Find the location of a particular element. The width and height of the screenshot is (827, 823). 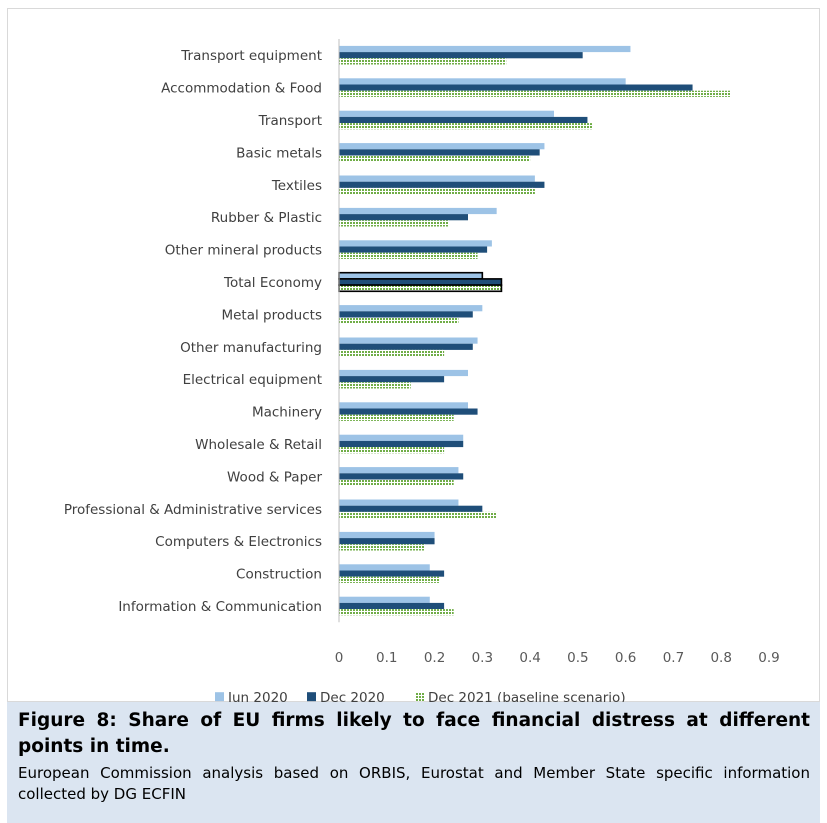

x-tick-label: 0.9 is located at coordinates (768, 658).